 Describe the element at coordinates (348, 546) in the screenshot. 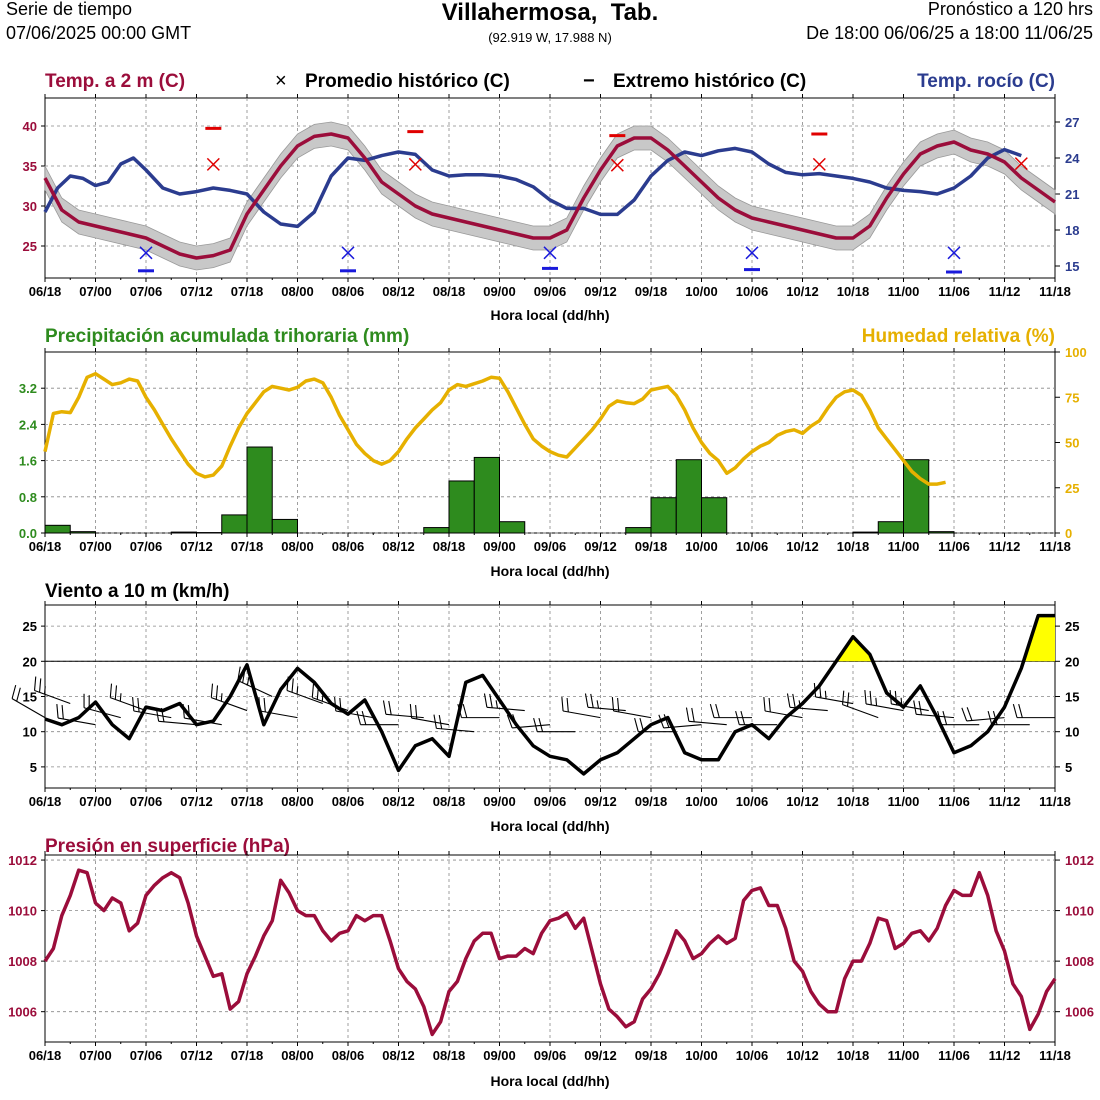

I see `precip-xtick-label: 08/06` at that location.